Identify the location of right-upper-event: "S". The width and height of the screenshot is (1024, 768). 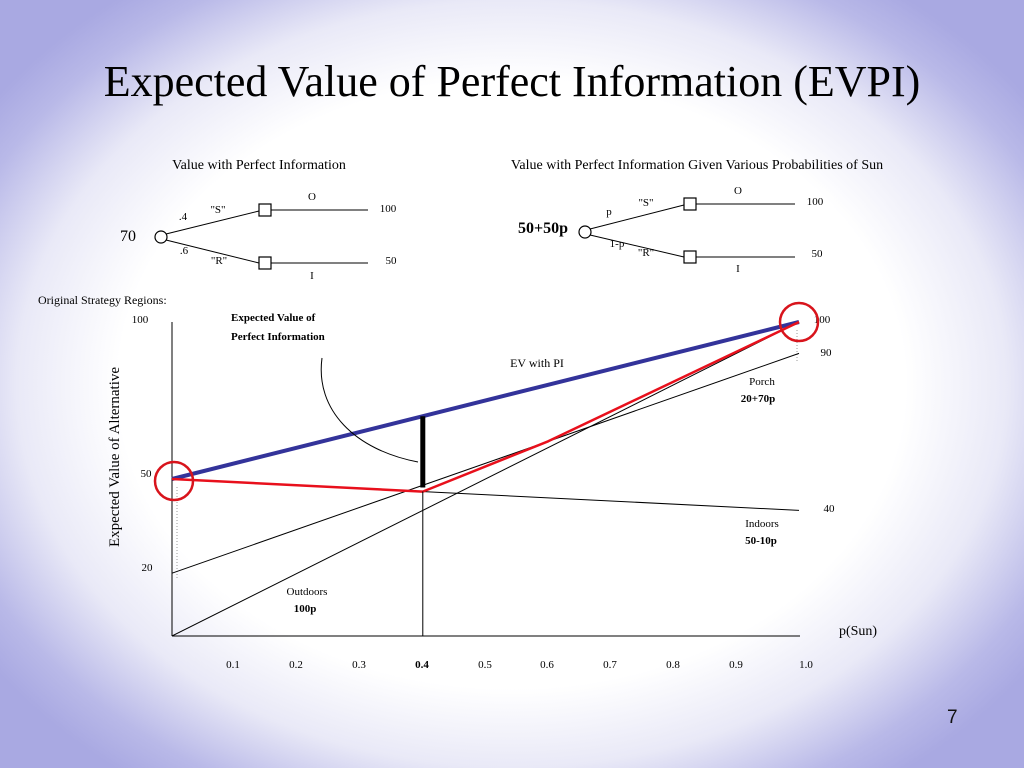
(645, 203).